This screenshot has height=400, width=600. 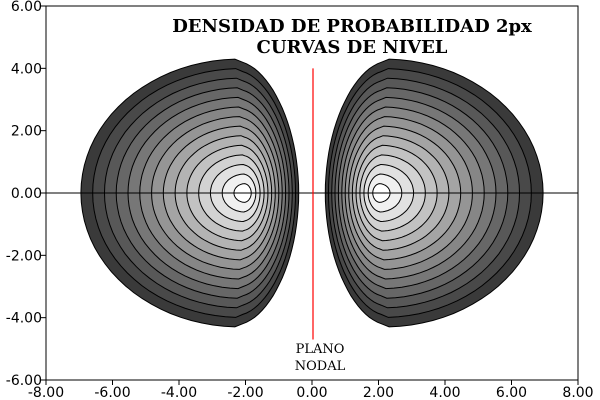 What do you see at coordinates (311, 392) in the screenshot?
I see `x-tick-label: 0.00` at bounding box center [311, 392].